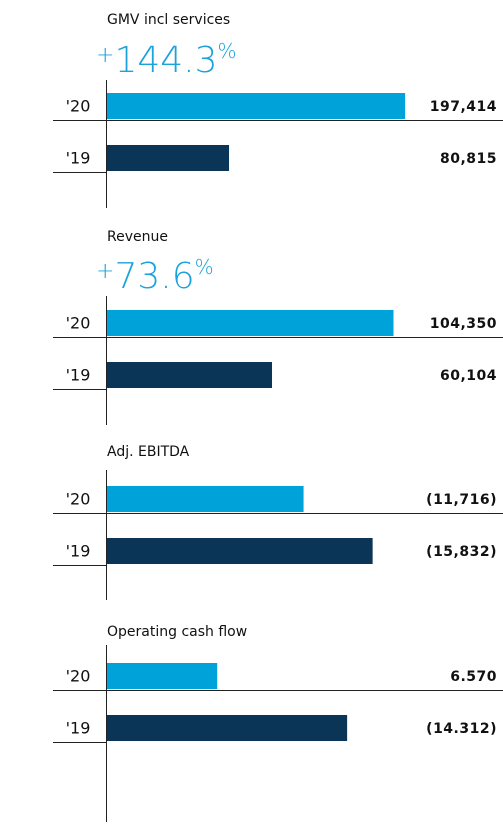  I want to click on growth-label: +144.3%, so click(166, 60).